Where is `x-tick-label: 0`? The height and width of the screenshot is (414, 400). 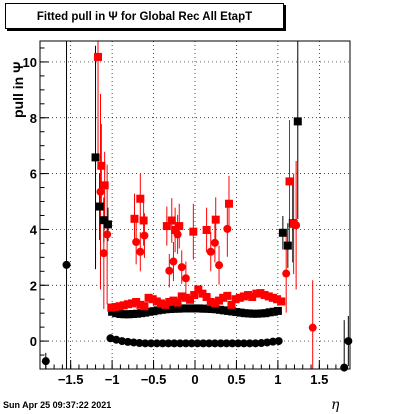
x-tick-label: 0 is located at coordinates (194, 379).